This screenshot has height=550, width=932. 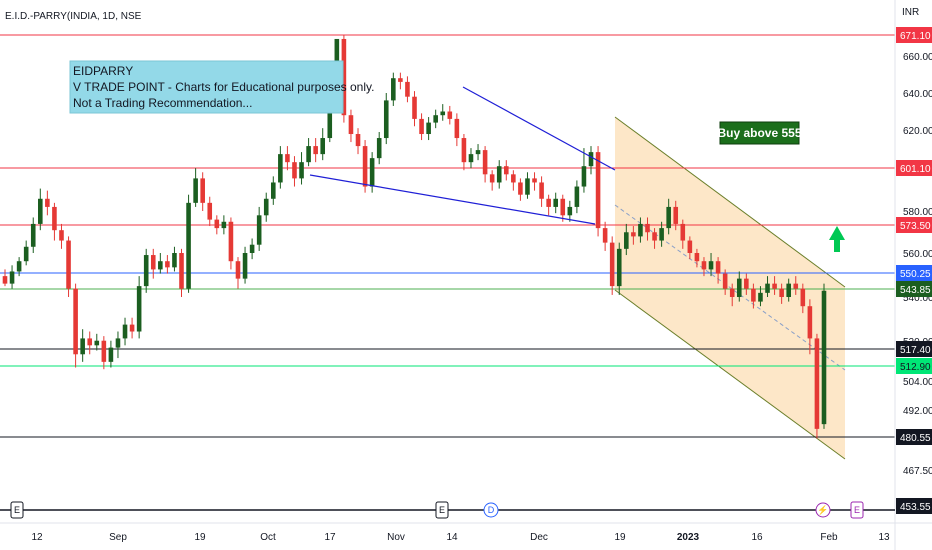 What do you see at coordinates (330, 537) in the screenshot?
I see `x-tick-4: 17` at bounding box center [330, 537].